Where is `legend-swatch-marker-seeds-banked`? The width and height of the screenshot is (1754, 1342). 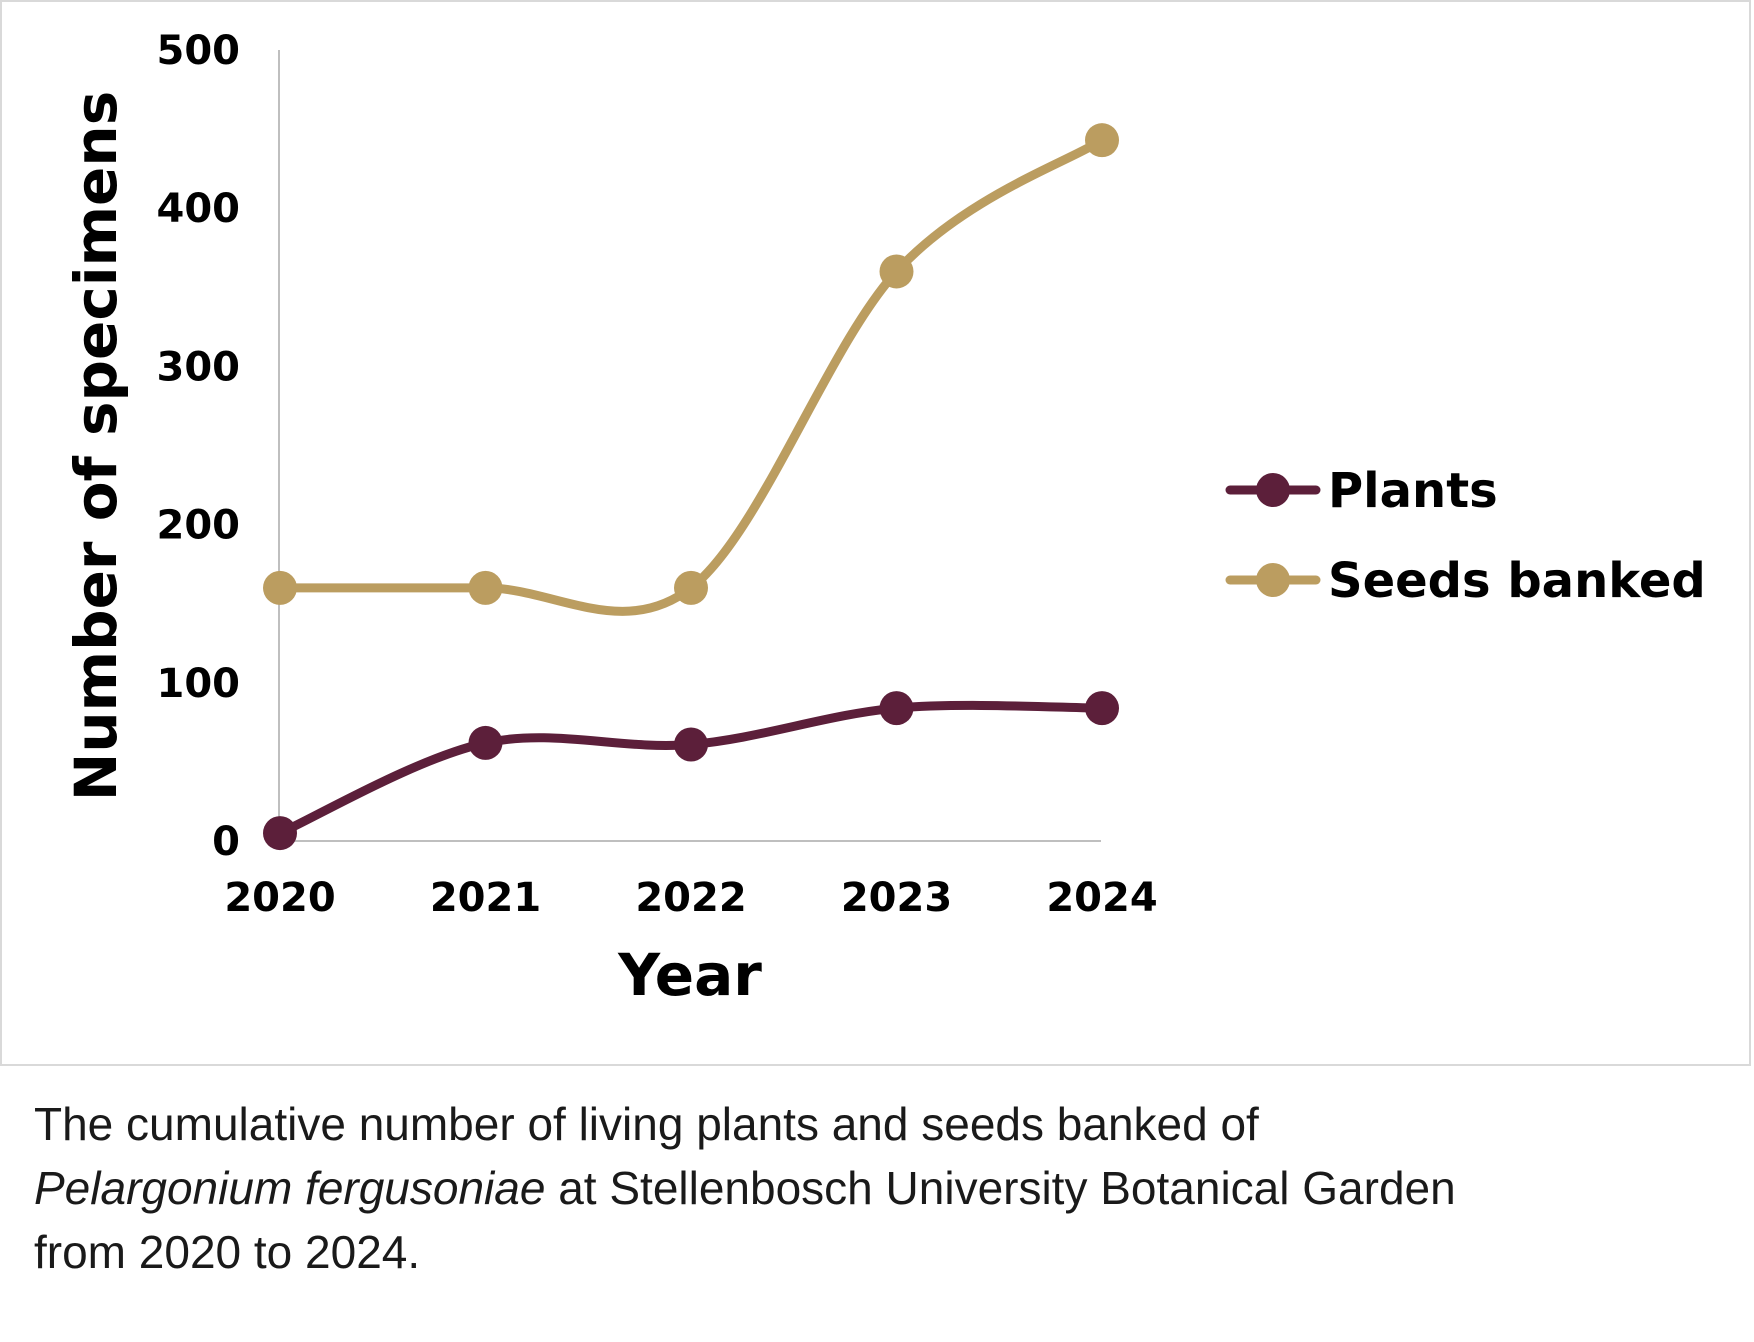
legend-swatch-marker-seeds-banked is located at coordinates (1273, 580).